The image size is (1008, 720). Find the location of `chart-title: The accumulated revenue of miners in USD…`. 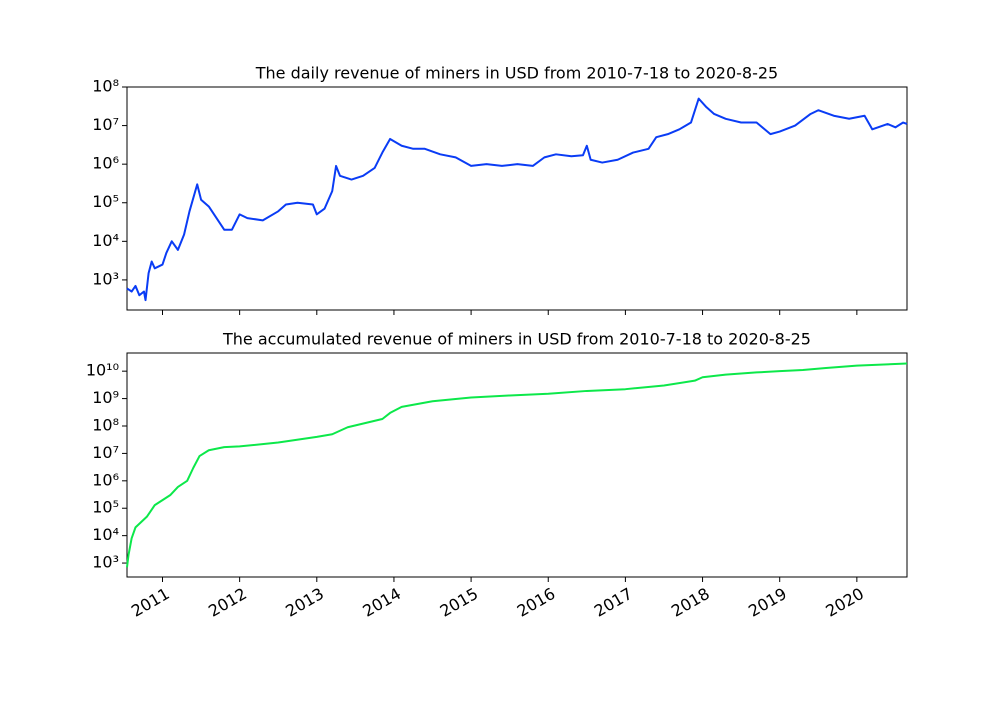

chart-title: The accumulated revenue of miners in USD… is located at coordinates (516, 339).